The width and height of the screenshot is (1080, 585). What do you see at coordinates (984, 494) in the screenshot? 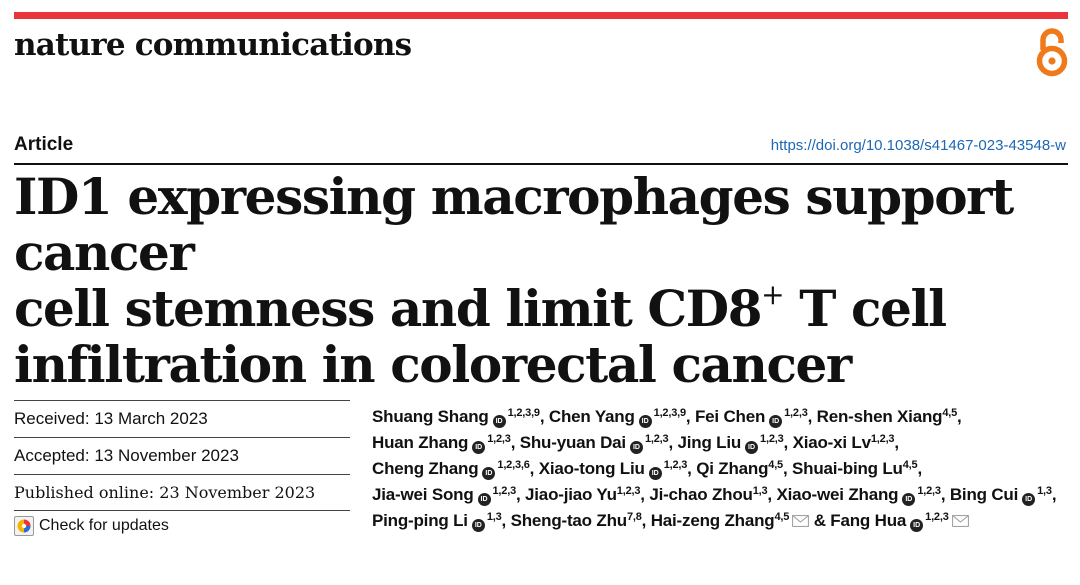
I see `author-name: Bing Cui` at bounding box center [984, 494].